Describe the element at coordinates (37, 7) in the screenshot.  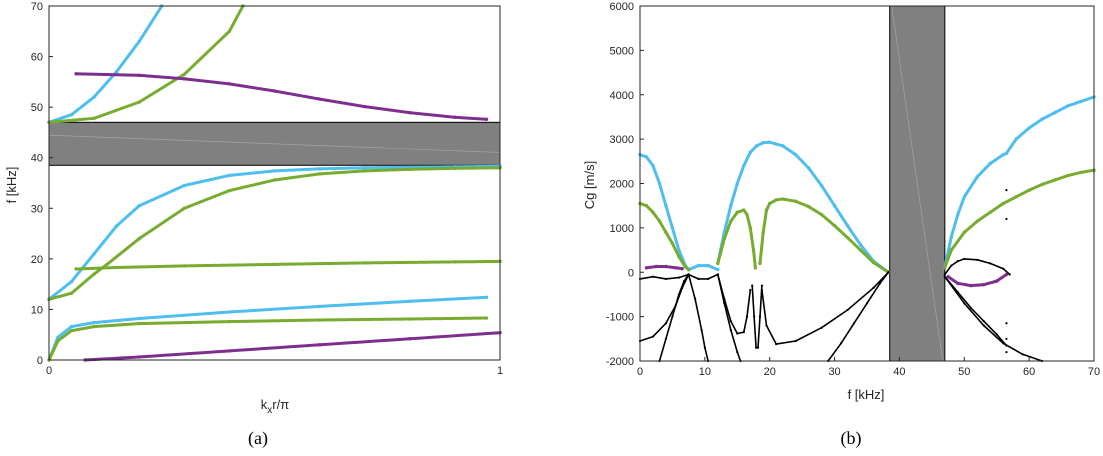
I see `y-tick-label: 70` at that location.